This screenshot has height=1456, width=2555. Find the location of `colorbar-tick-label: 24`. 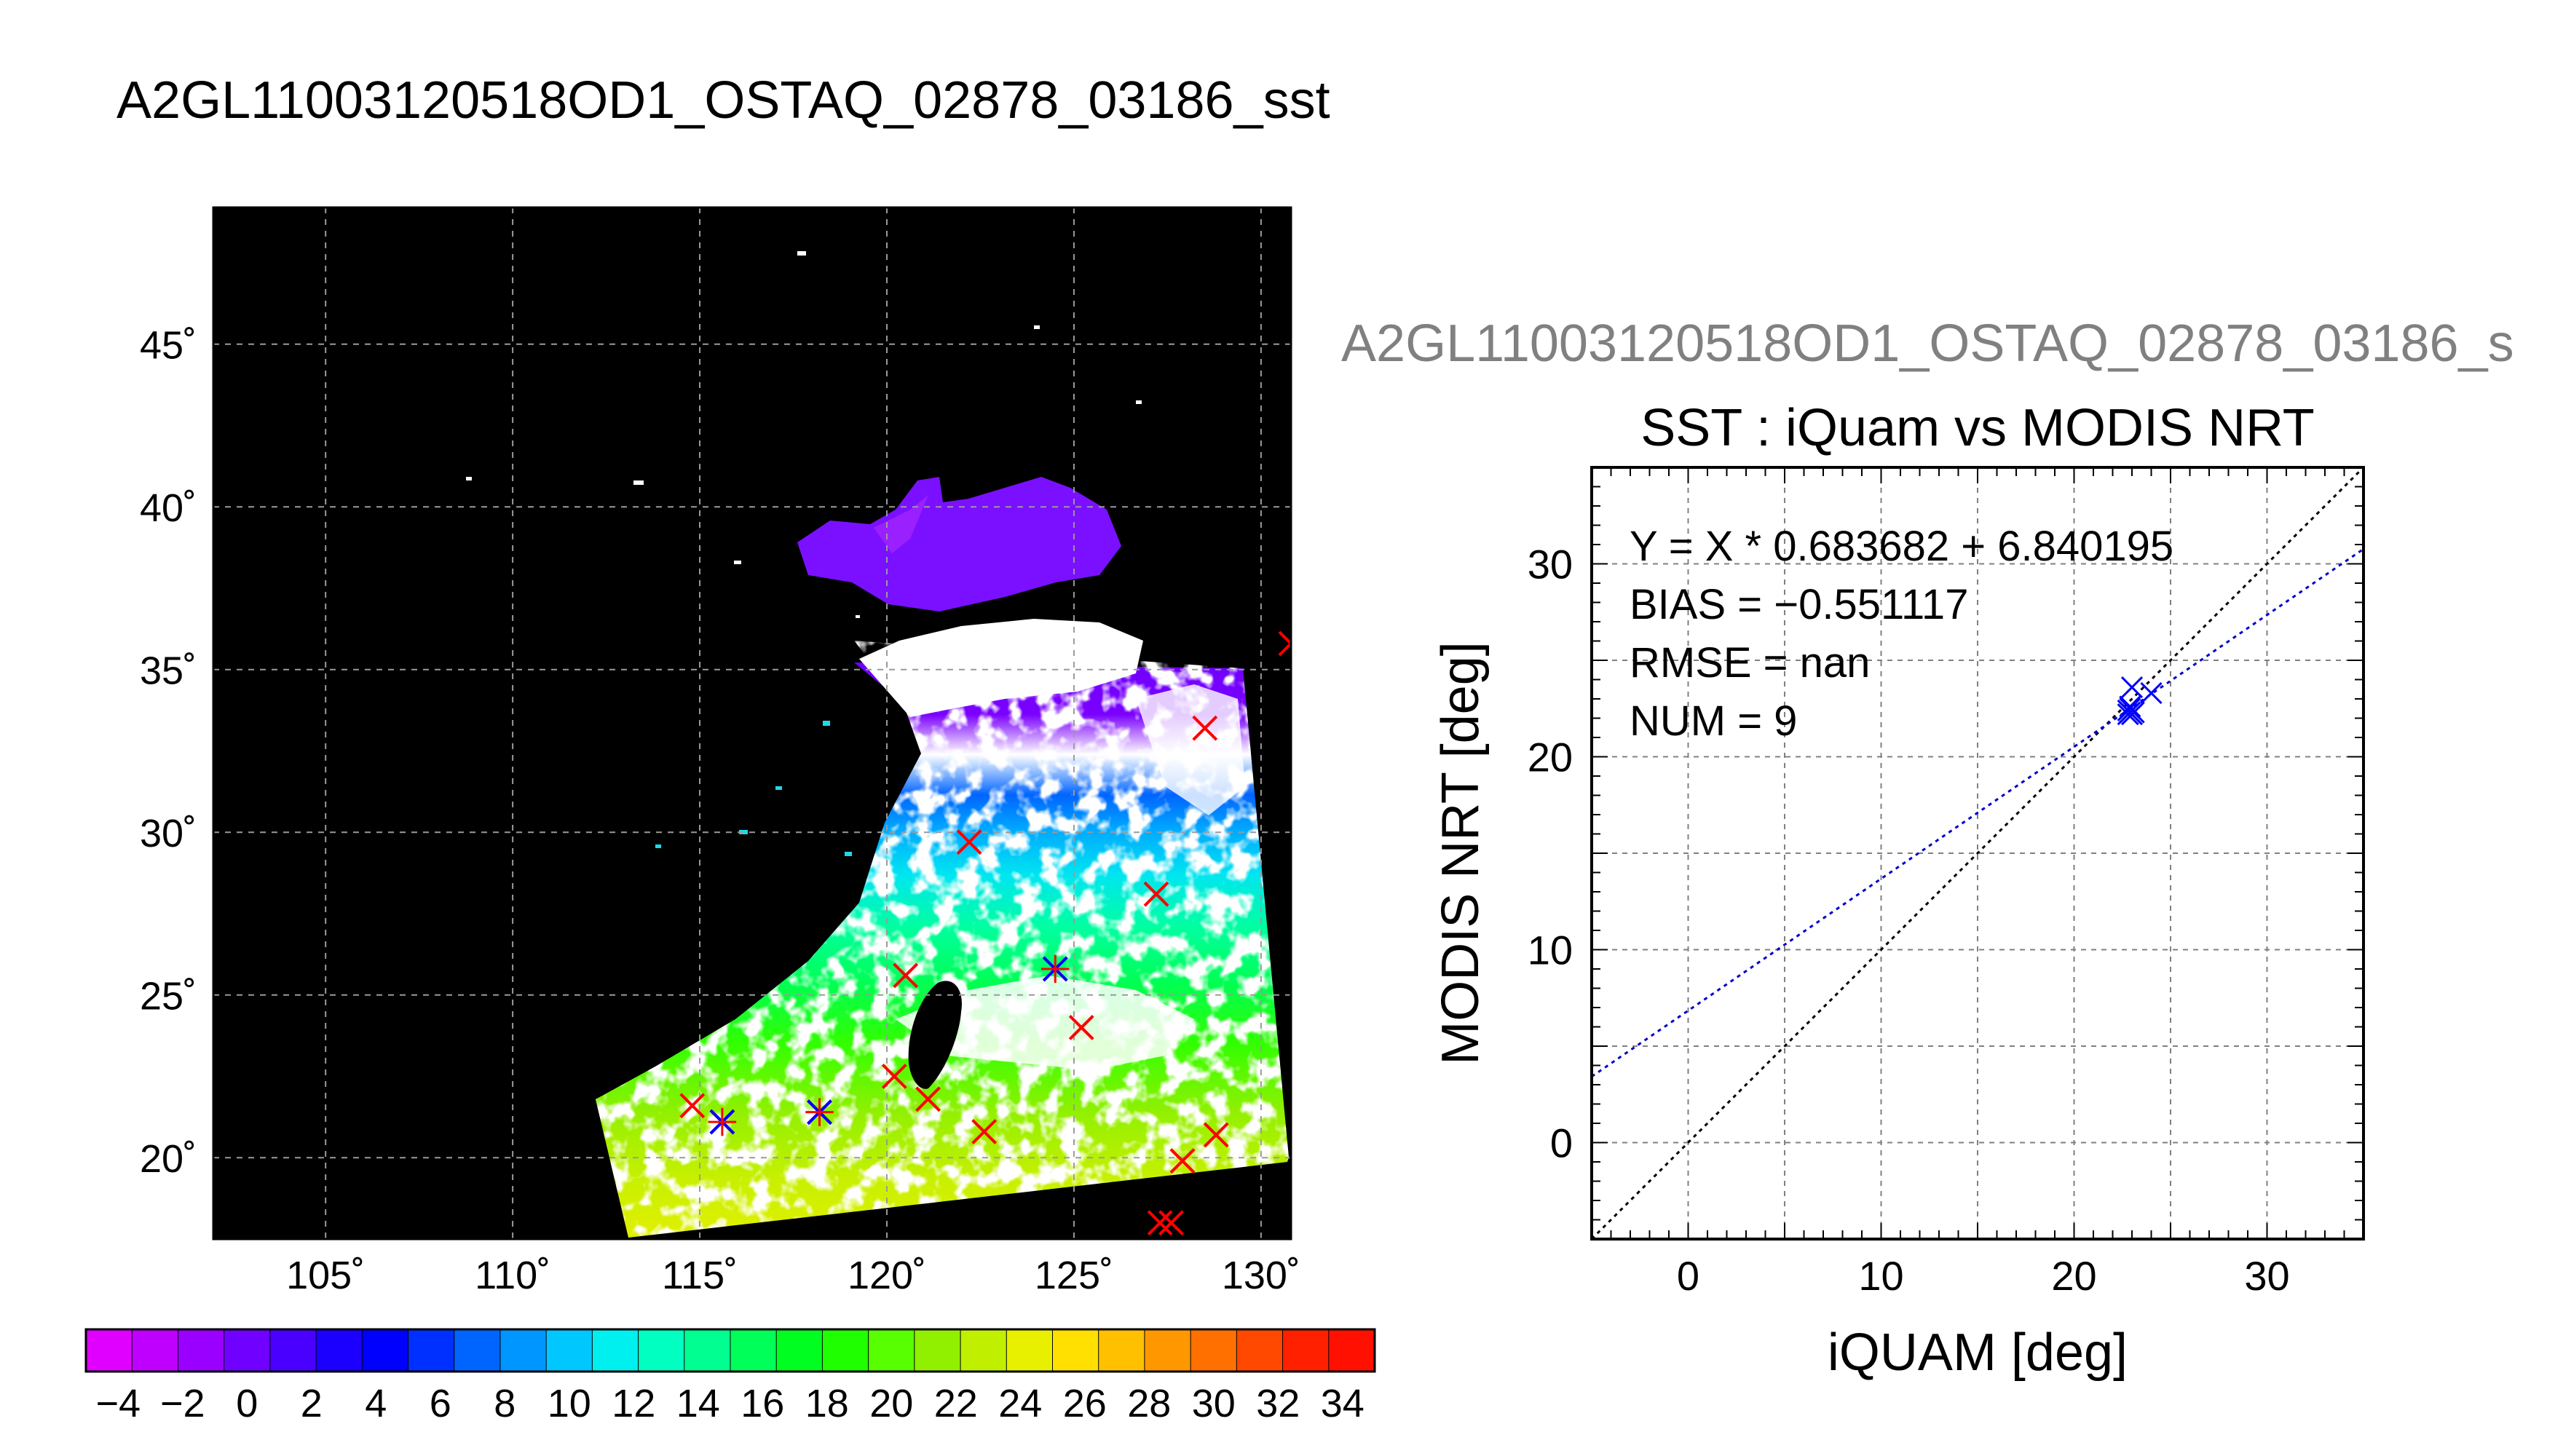

colorbar-tick-label: 24 is located at coordinates (1020, 1403).